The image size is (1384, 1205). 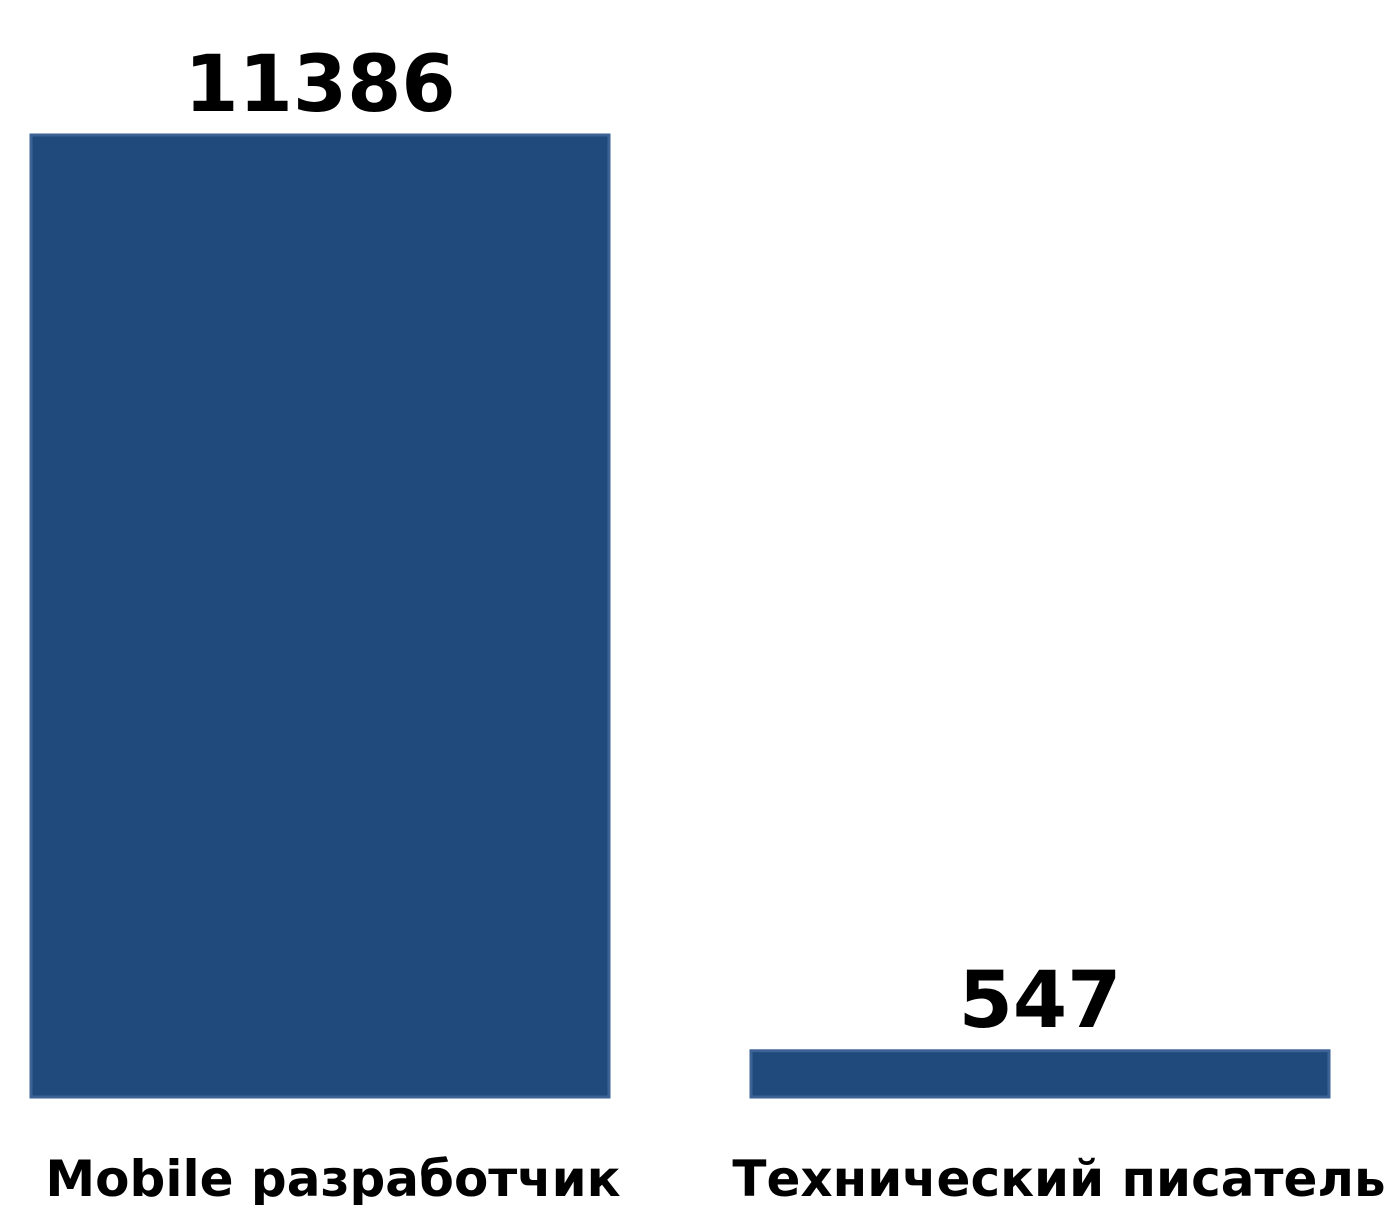 I want to click on x-tick-label: Технический писатель, so click(x=1058, y=1177).